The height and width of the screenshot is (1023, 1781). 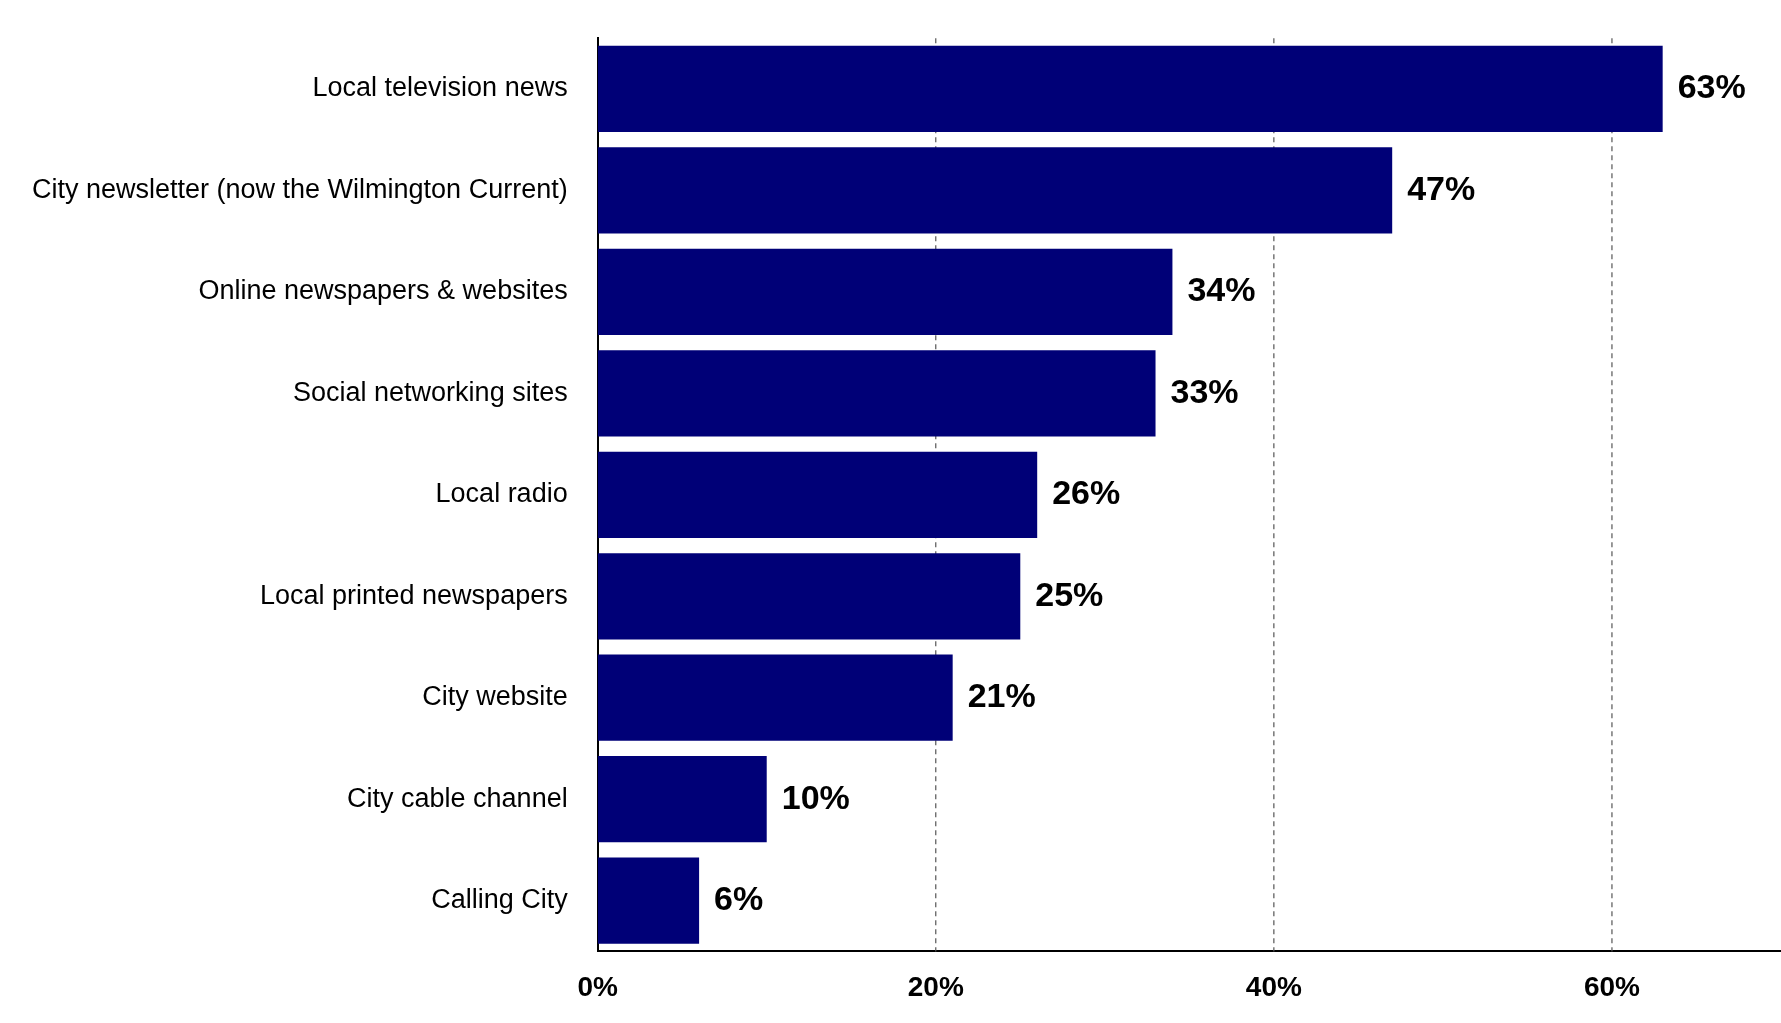 I want to click on x-tick-label: 20%, so click(x=935, y=986).